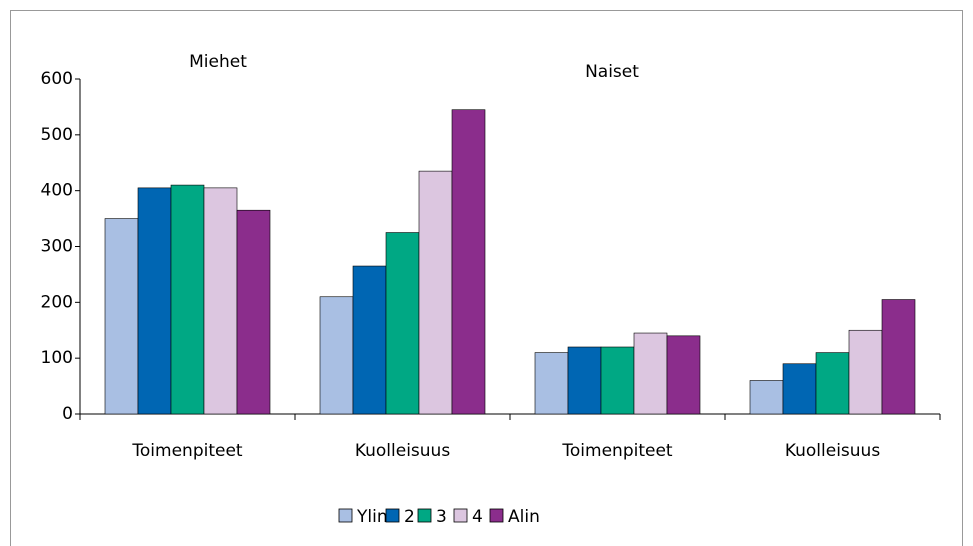 The height and width of the screenshot is (546, 973). I want to click on y-tick-label: 100, so click(57, 358).